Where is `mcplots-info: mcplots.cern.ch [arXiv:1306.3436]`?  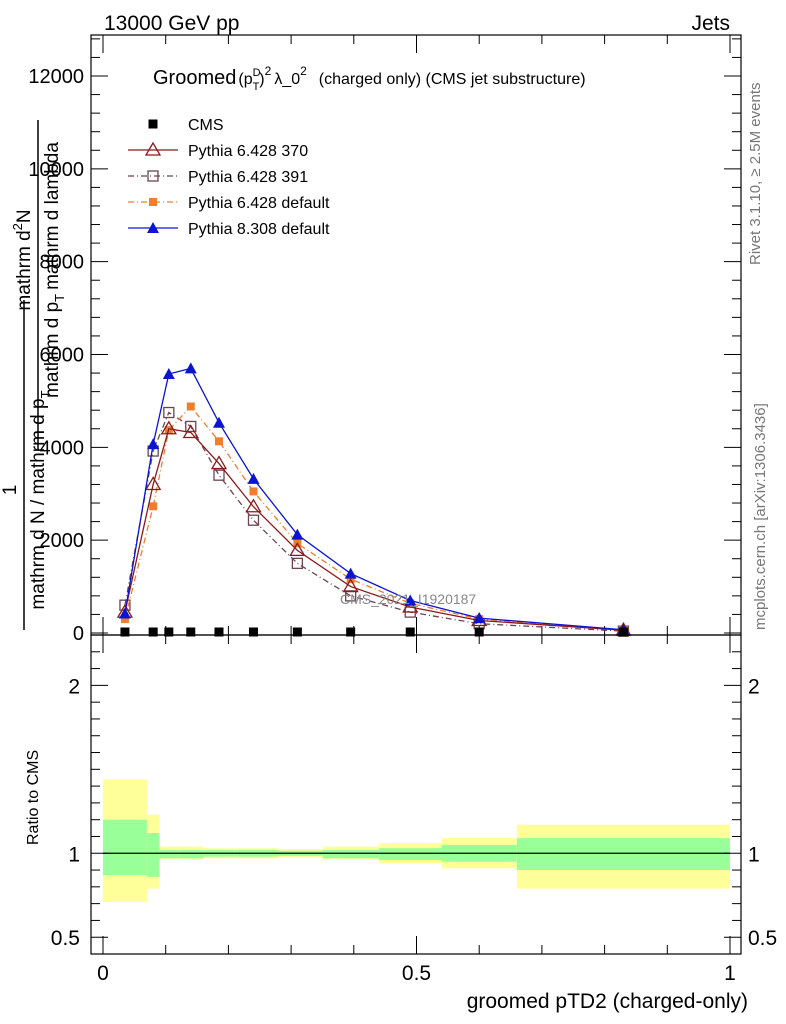
mcplots-info: mcplots.cern.ch [arXiv:1306.3436] is located at coordinates (760, 516).